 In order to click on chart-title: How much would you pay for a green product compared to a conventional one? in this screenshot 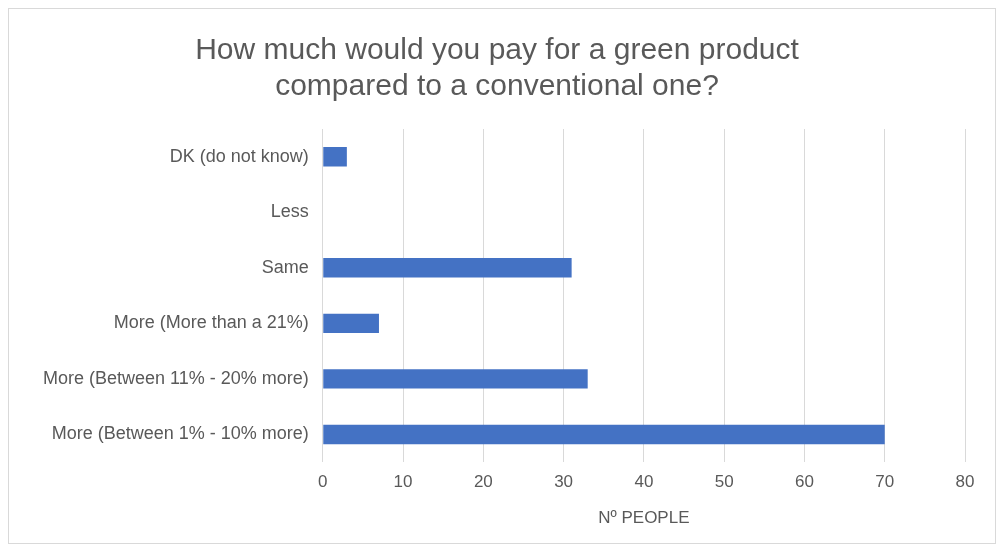, I will do `click(497, 67)`.